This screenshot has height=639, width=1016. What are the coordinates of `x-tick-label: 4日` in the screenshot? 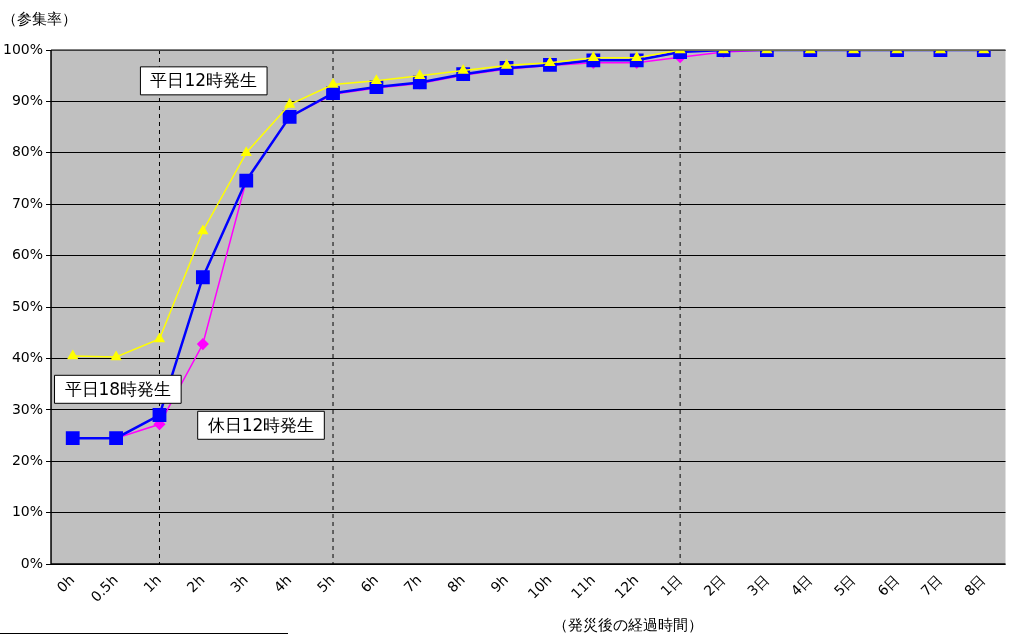 It's located at (801, 585).